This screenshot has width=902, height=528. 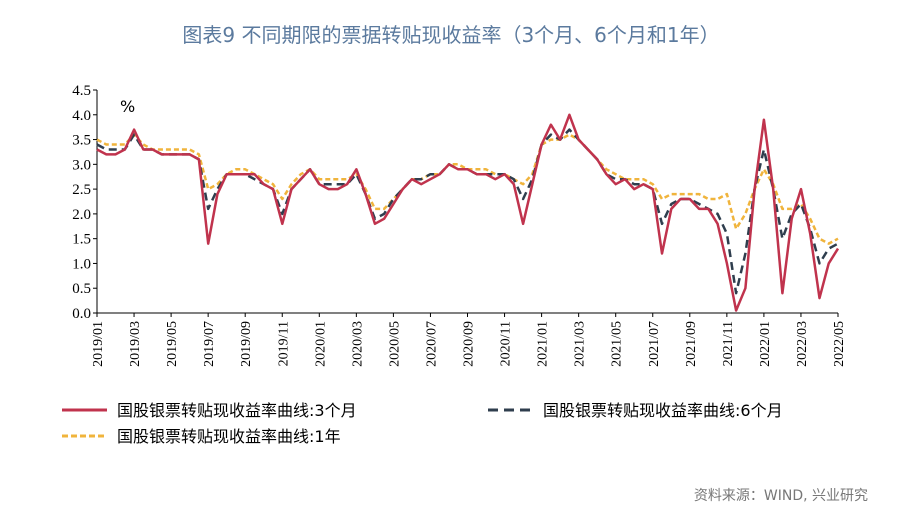 I want to click on y-tick-label: 0.5, so click(x=81, y=289).